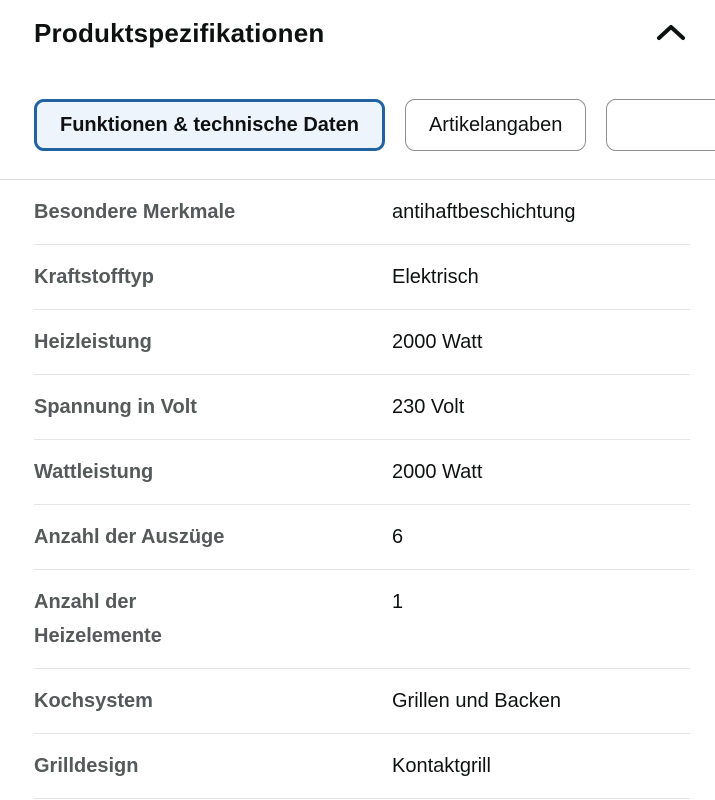 The image size is (715, 800). Describe the element at coordinates (362, 701) in the screenshot. I see `spec-row: Kochsystem Grillen und Backen` at that location.